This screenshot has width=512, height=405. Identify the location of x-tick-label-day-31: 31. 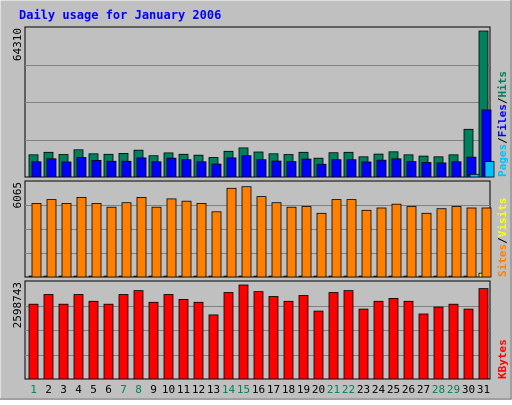
(483, 389).